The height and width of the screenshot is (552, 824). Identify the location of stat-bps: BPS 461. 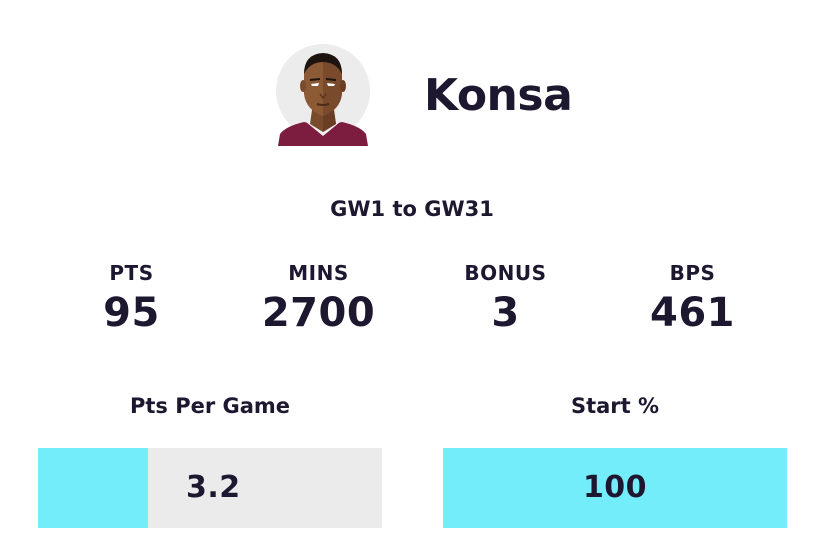
(692, 298).